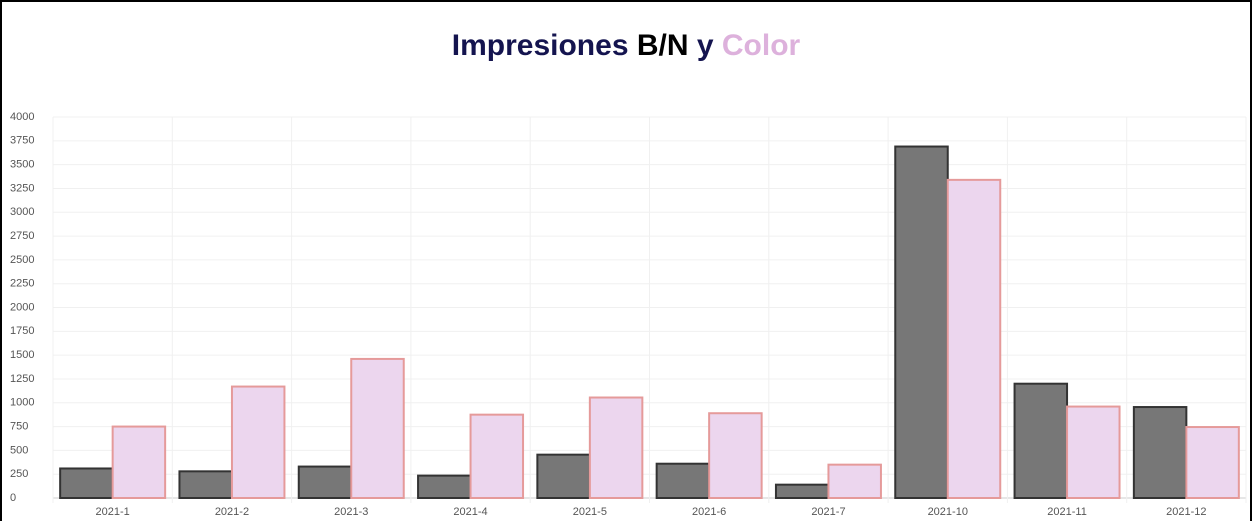 The height and width of the screenshot is (521, 1252). I want to click on y-tick-label: 3250, so click(22, 188).